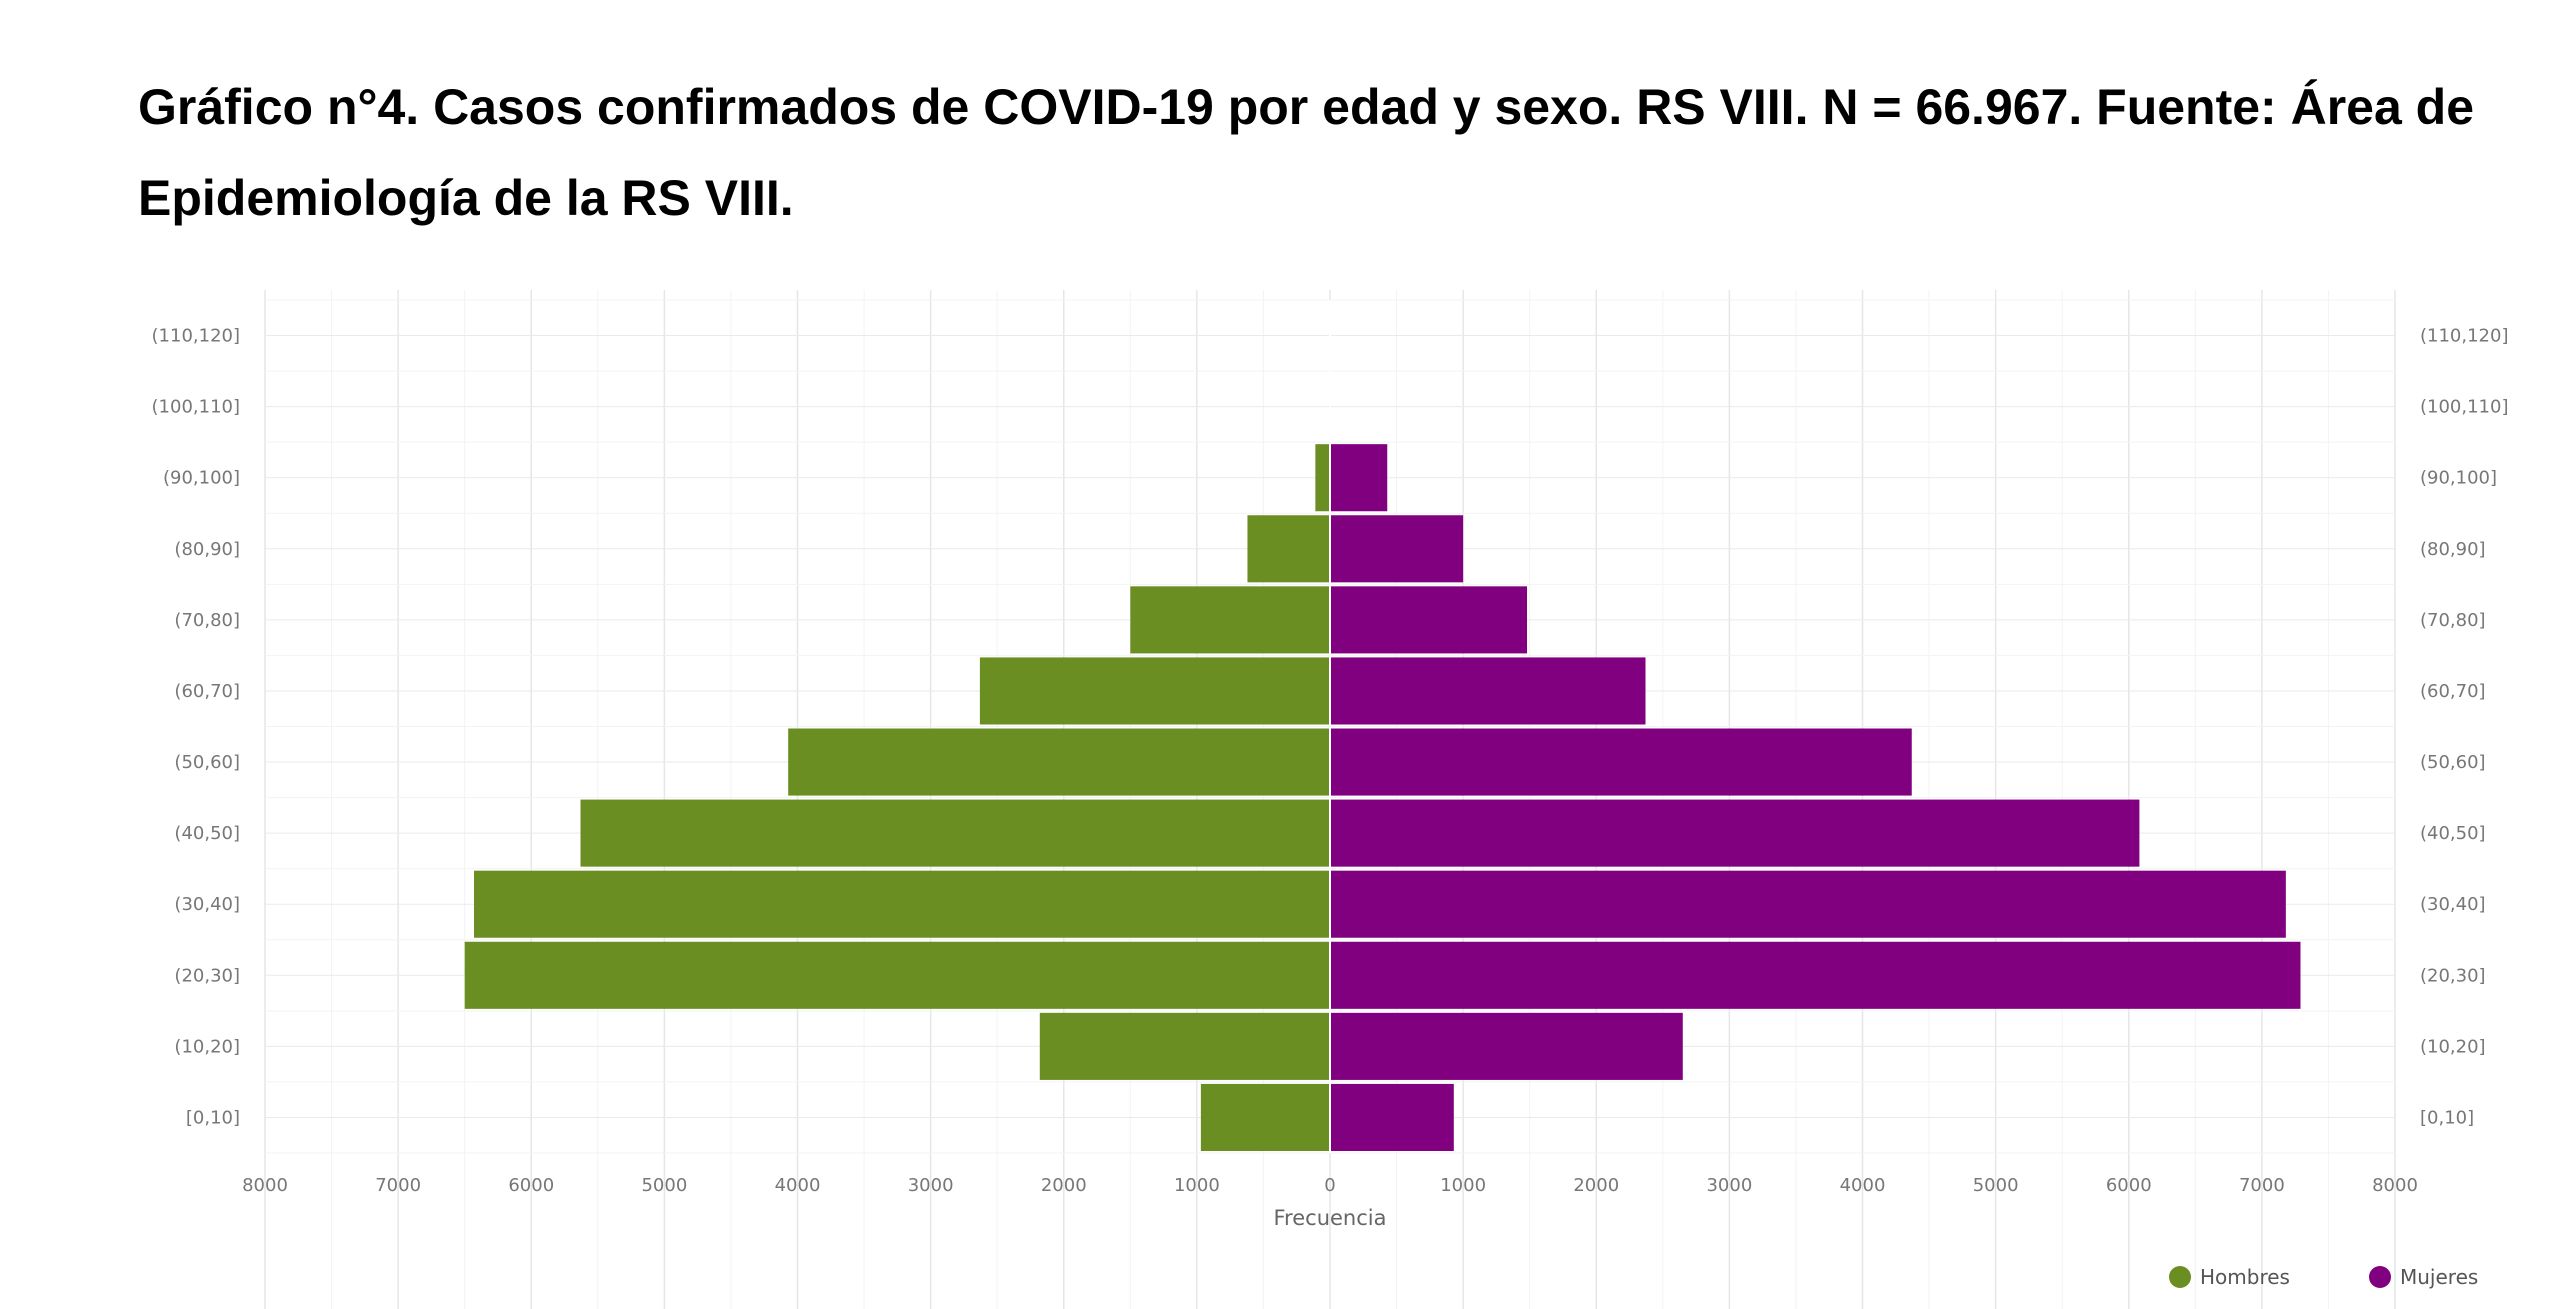  I want to click on y-tick-label-right: (100,110], so click(2464, 407).